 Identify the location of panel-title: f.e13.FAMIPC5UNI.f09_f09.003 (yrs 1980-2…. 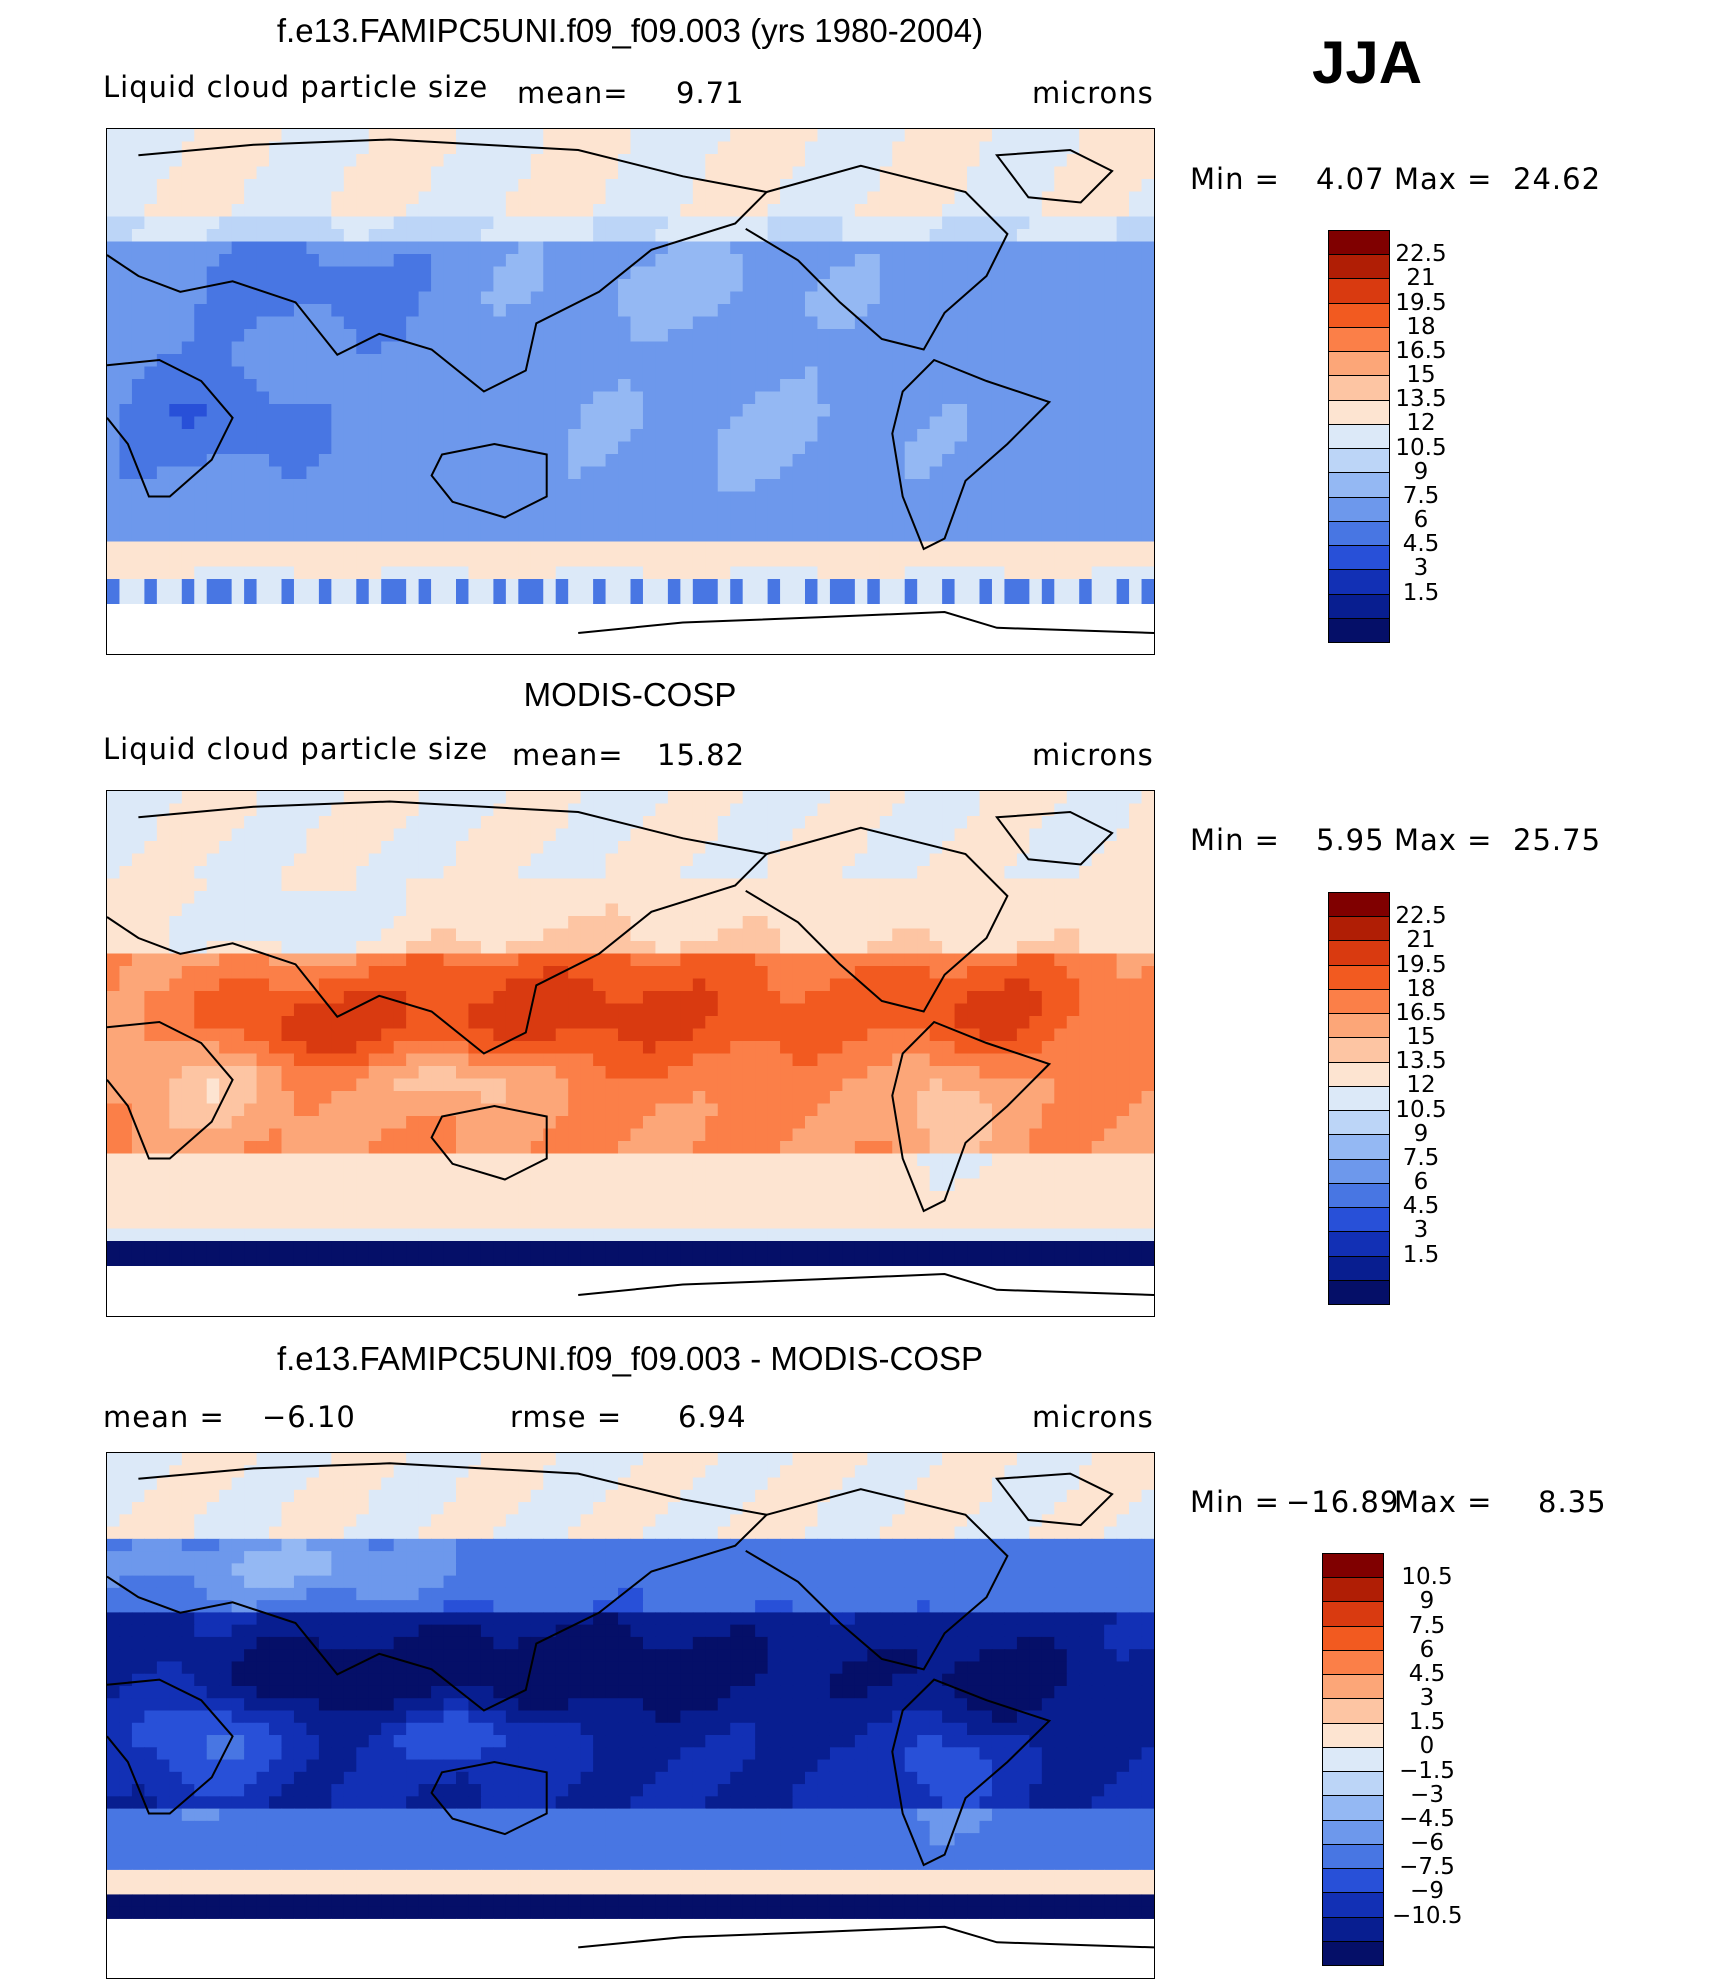
(630, 31).